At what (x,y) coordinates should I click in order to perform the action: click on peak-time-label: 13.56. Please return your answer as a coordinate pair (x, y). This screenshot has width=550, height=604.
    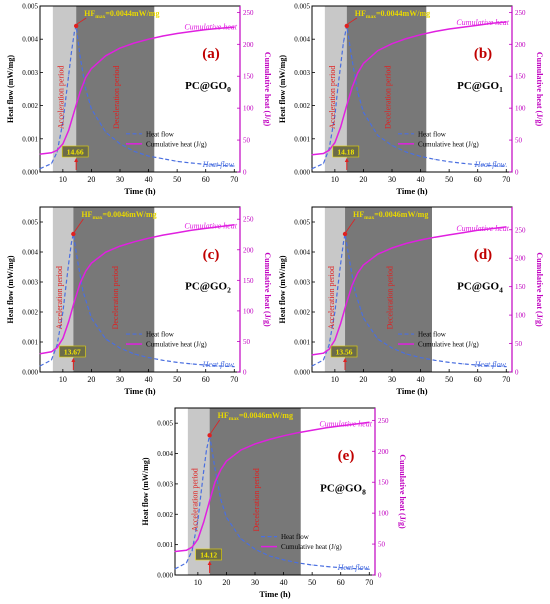
    Looking at the image, I should click on (344, 352).